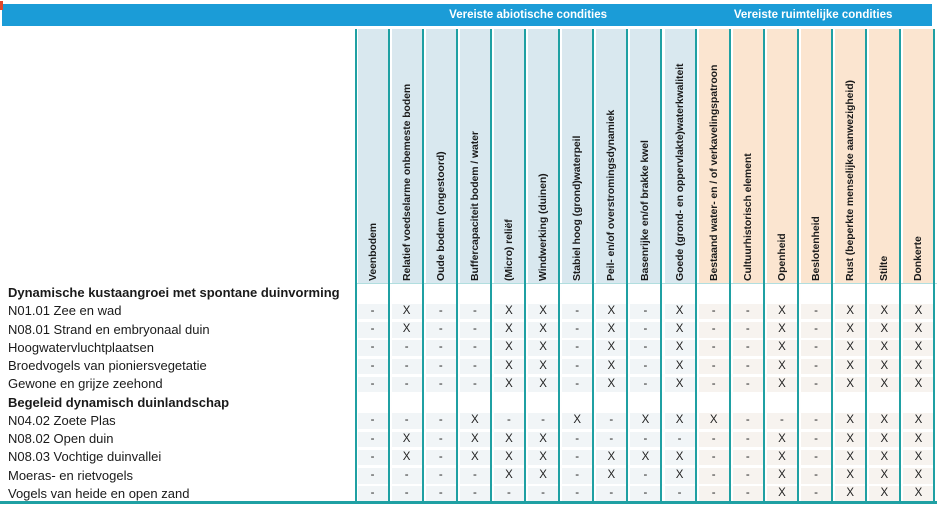  What do you see at coordinates (81, 347) in the screenshot?
I see `row-label: Hoogwatervluchtplaatsen` at bounding box center [81, 347].